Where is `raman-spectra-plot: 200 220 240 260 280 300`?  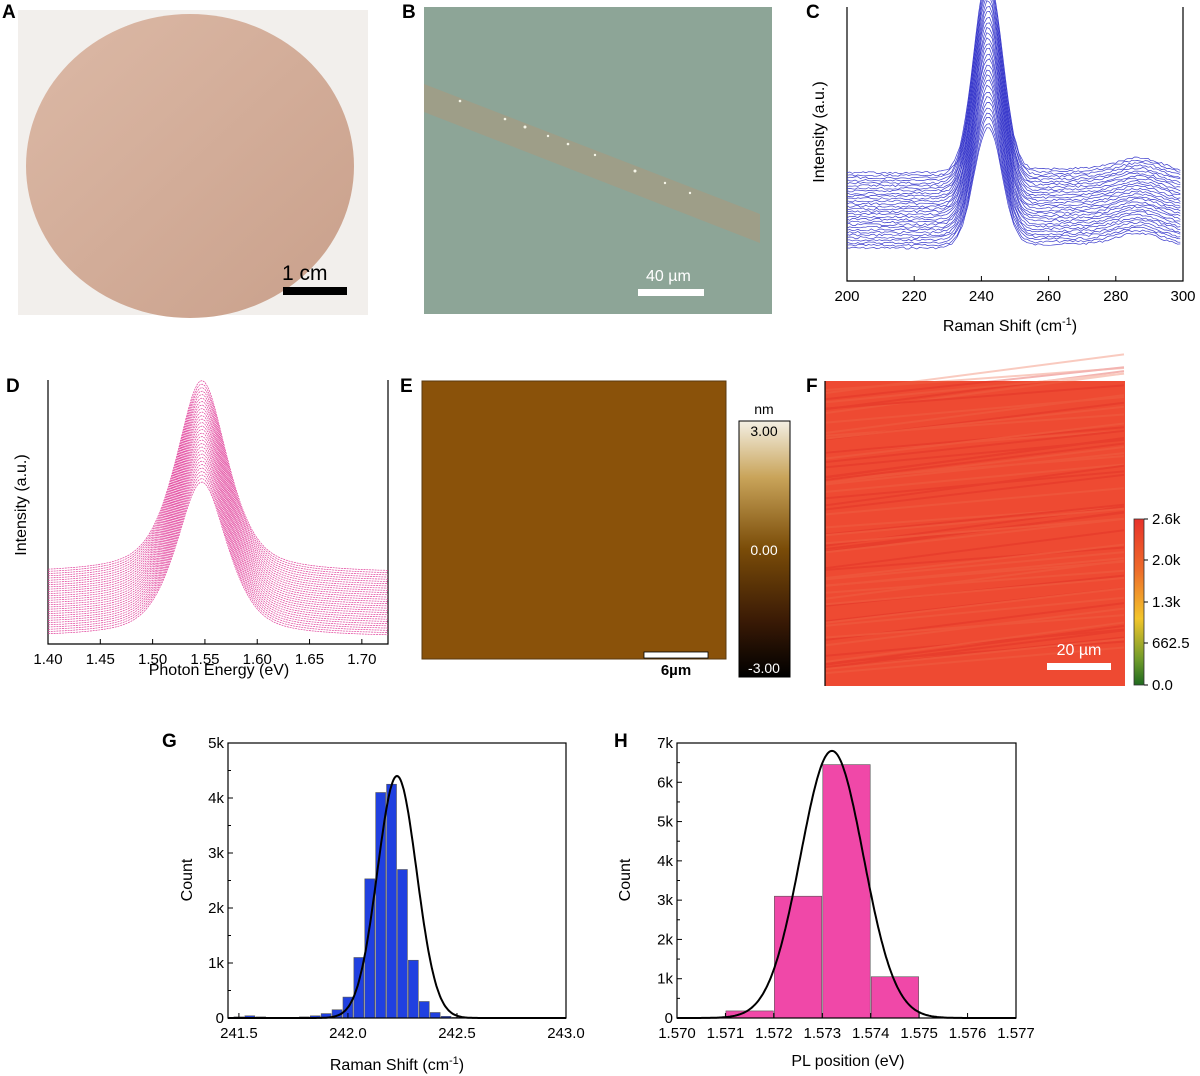
raman-spectra-plot: 200 220 240 260 280 300 is located at coordinates (1015, 152).